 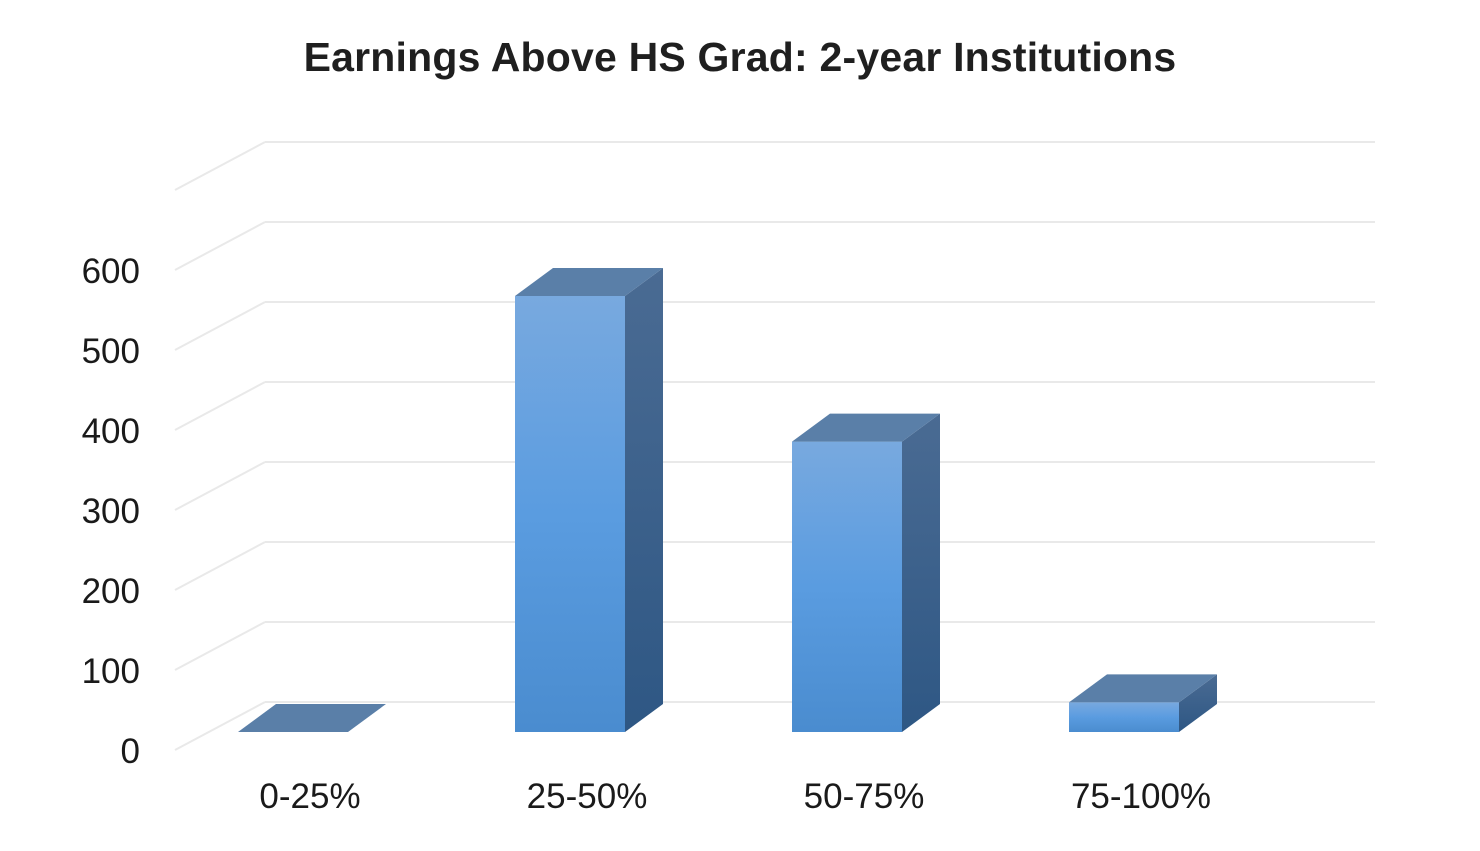 I want to click on x-axis-ticks: 0-25% 25-50% 50-75% 75-100%, so click(x=735, y=796).